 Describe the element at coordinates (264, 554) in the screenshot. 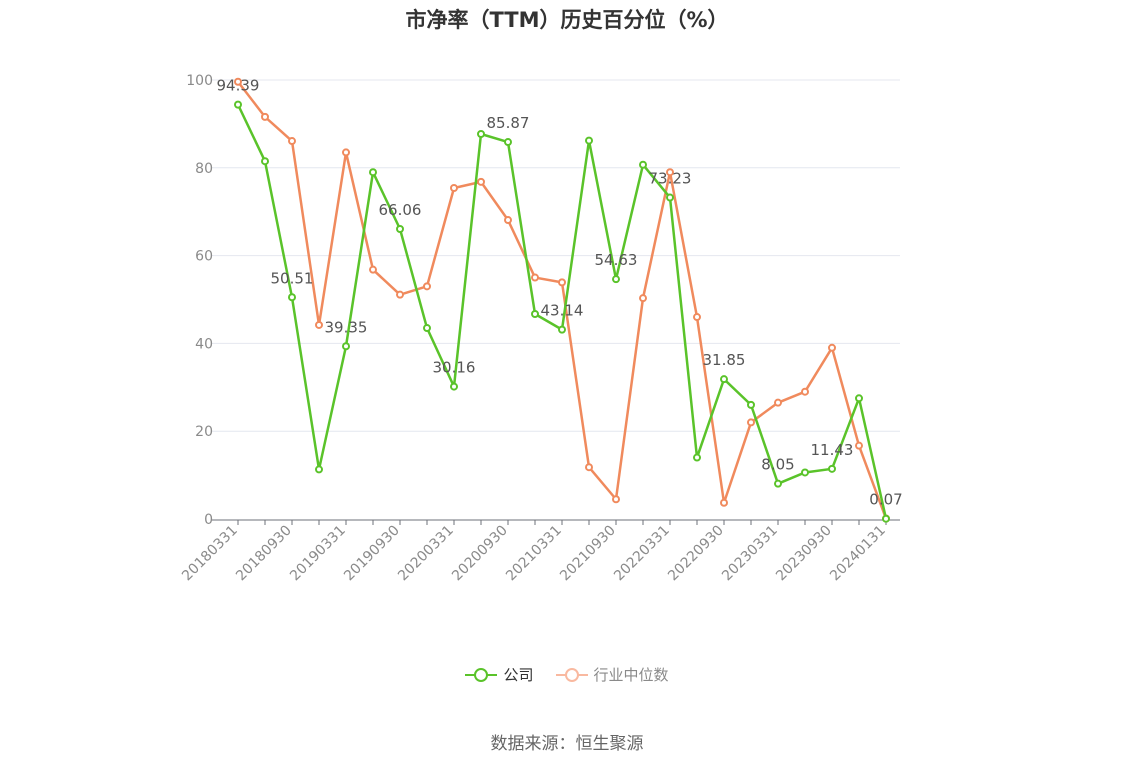

I see `x-tick-label: 20180930` at that location.